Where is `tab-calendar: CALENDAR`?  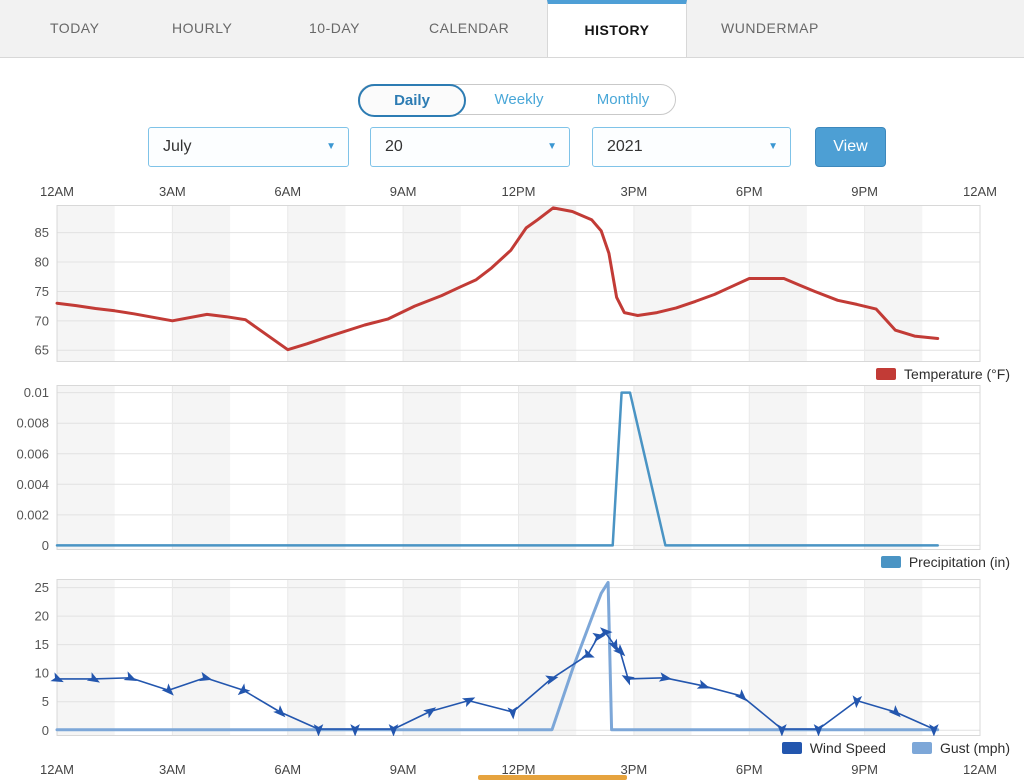 tab-calendar: CALENDAR is located at coordinates (469, 28).